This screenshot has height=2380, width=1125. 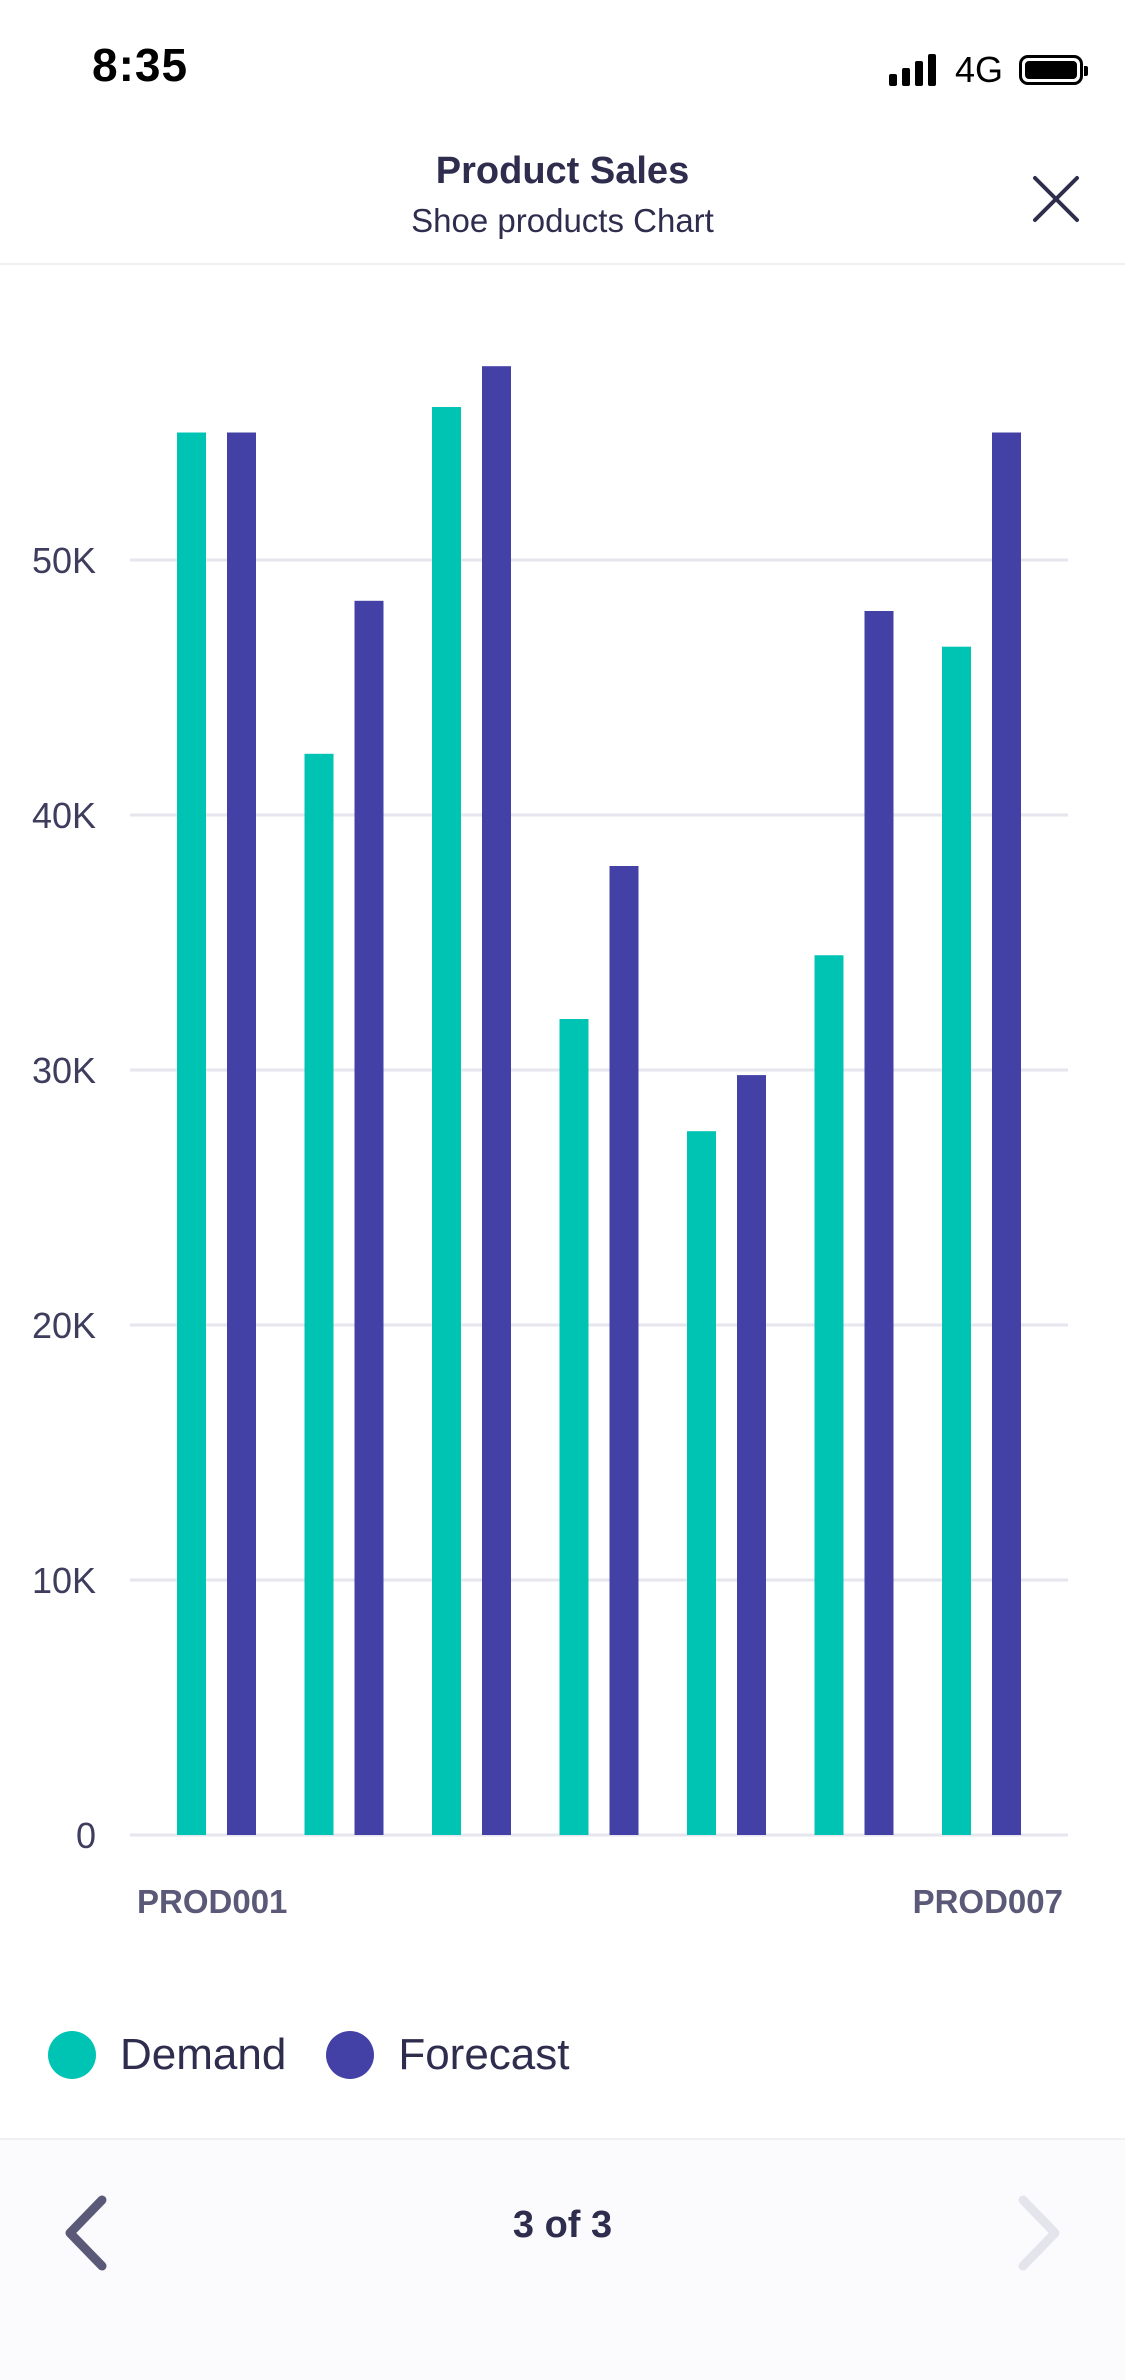 I want to click on chart-legend: Demand Forecast, so click(x=328, y=2055).